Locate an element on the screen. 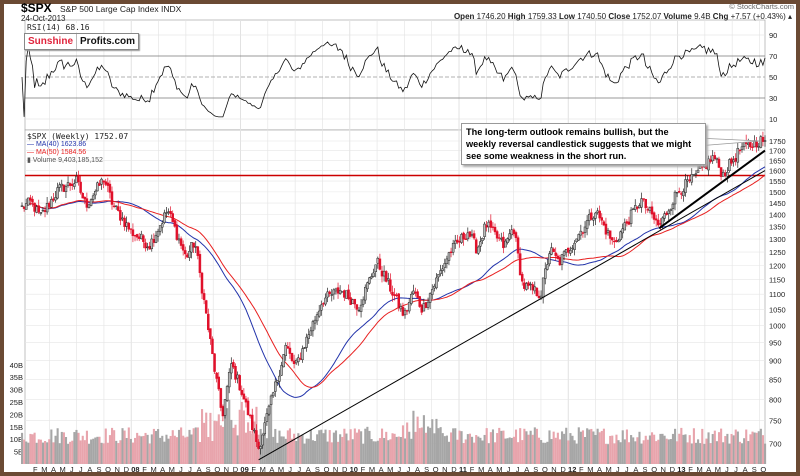  time-axis-label: D is located at coordinates (236, 469).